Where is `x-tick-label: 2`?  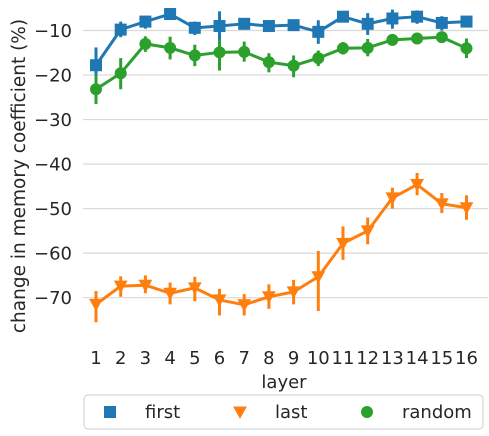 x-tick-label: 2 is located at coordinates (120, 358).